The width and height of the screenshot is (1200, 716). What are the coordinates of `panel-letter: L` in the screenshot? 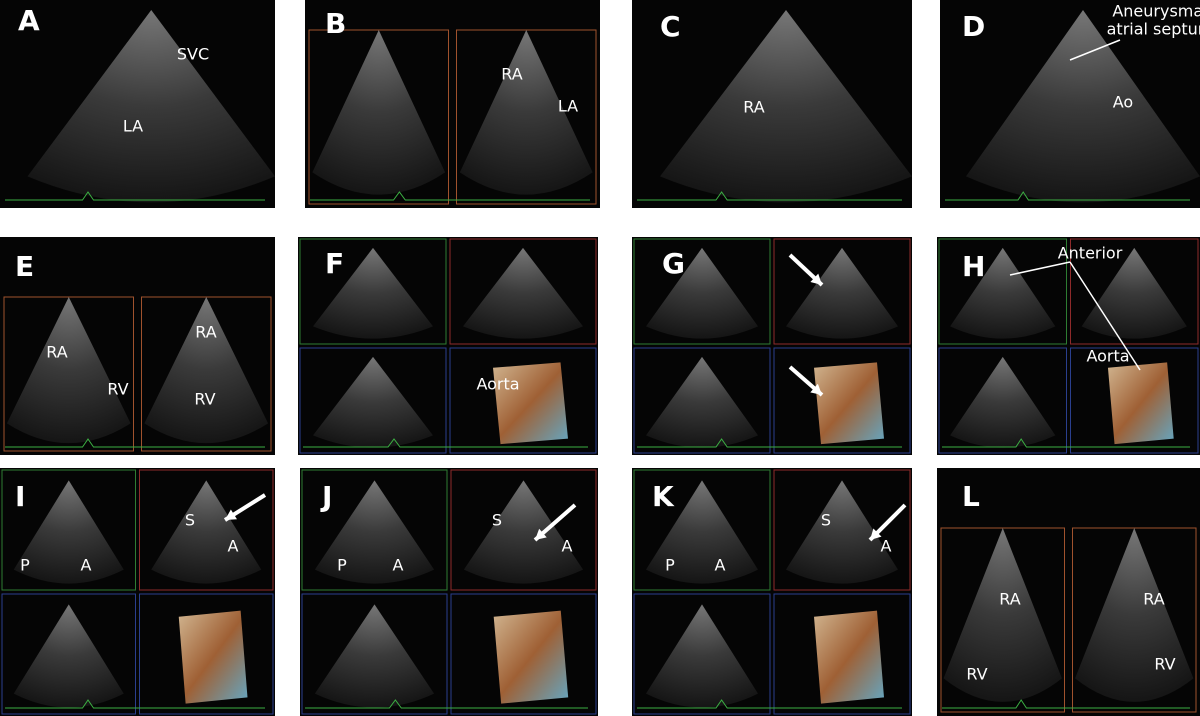 It's located at (971, 496).